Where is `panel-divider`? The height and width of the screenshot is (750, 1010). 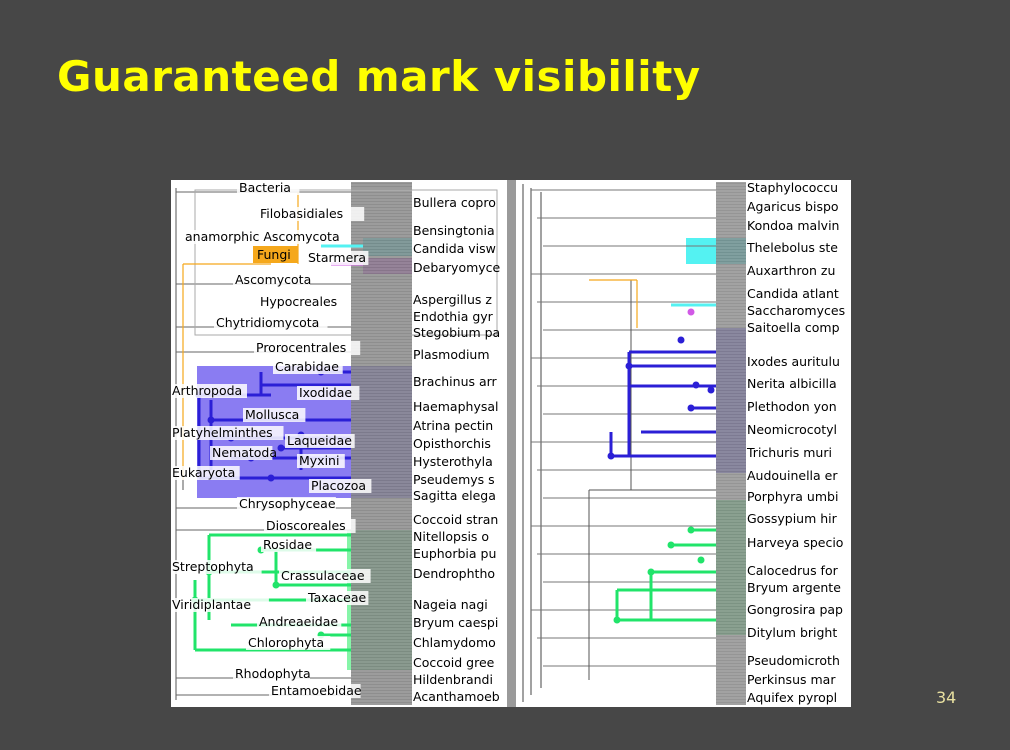 panel-divider is located at coordinates (511, 443).